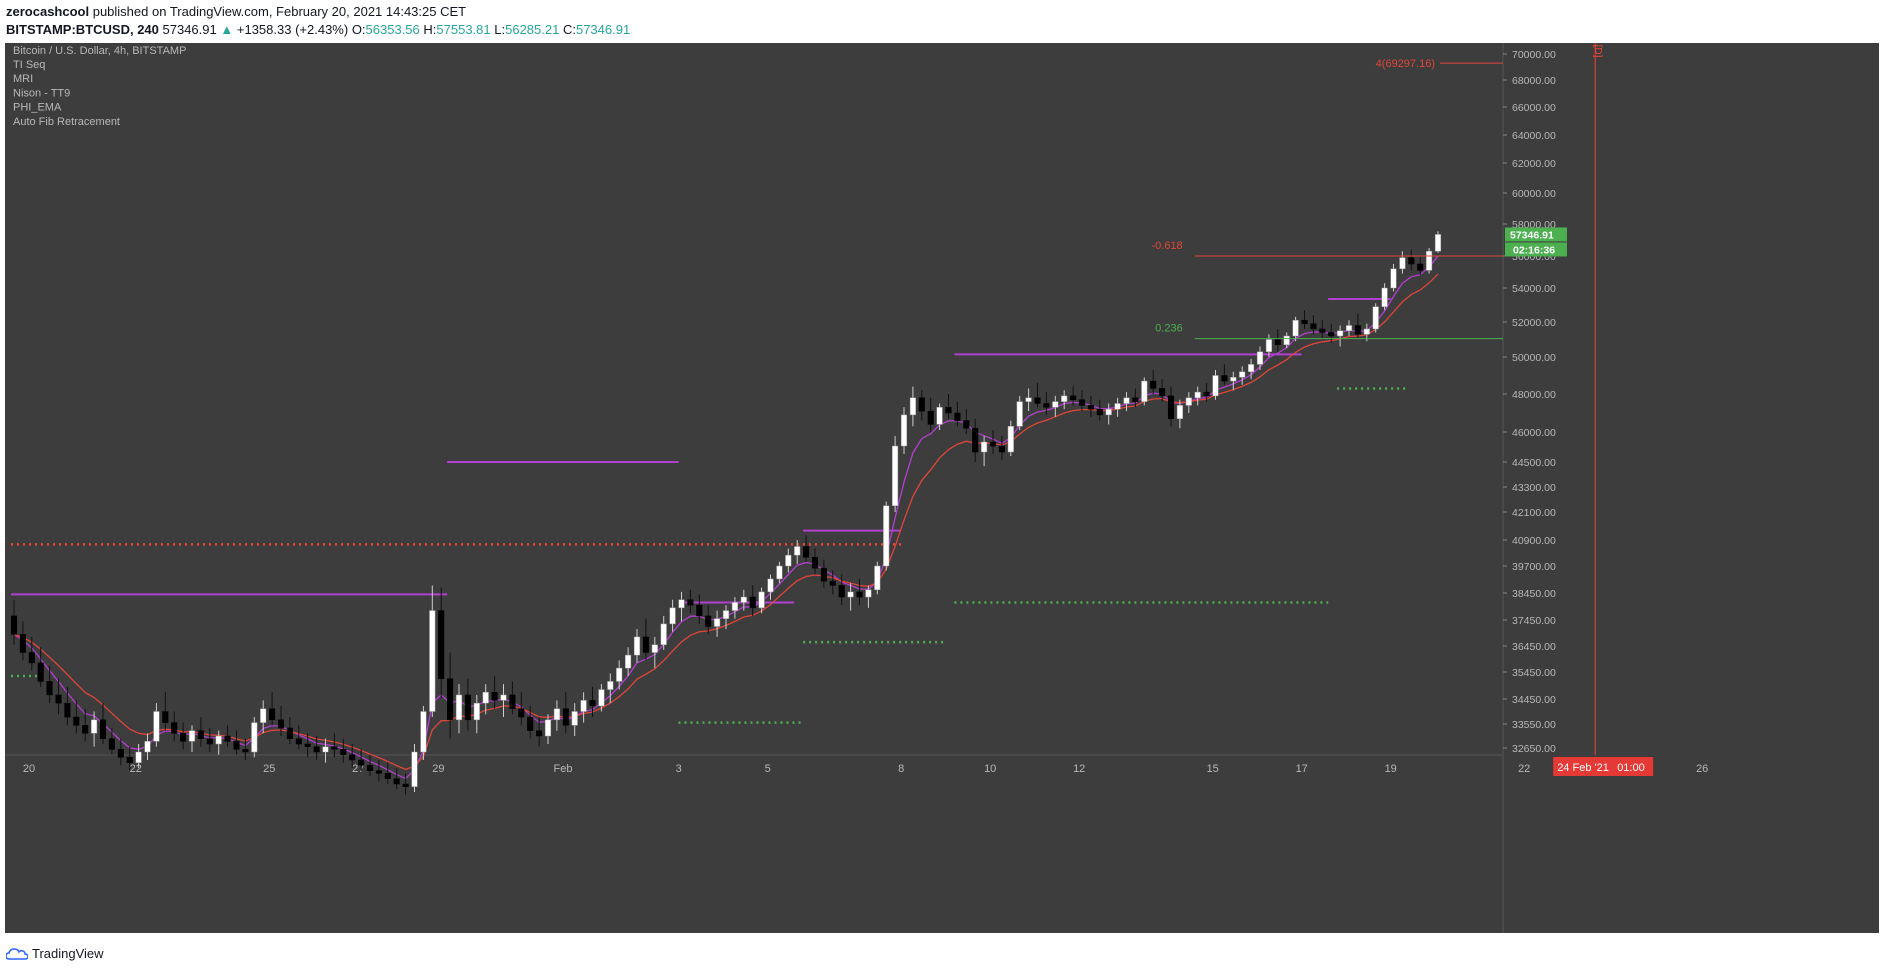  I want to click on fib-level-label: -0.618, so click(1166, 246).